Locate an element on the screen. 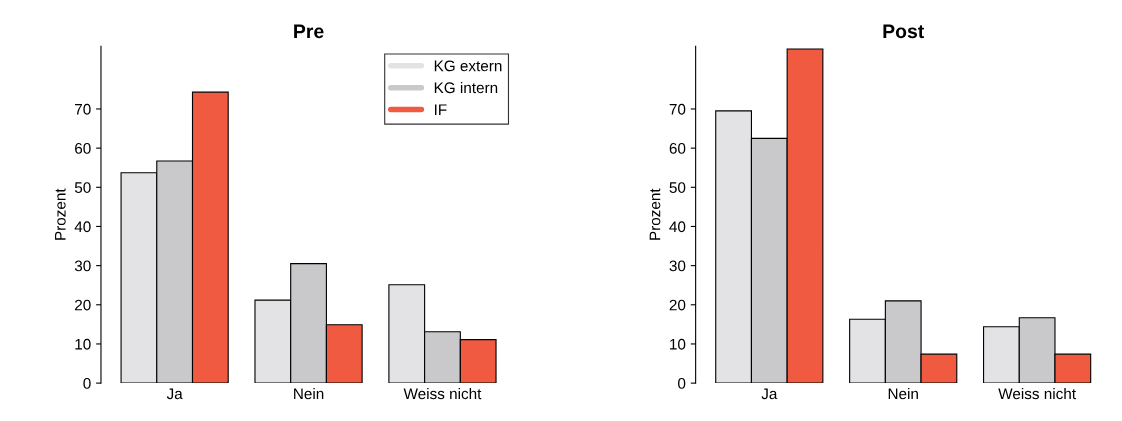 The width and height of the screenshot is (1122, 421). legend-label: KG intern is located at coordinates (466, 87).